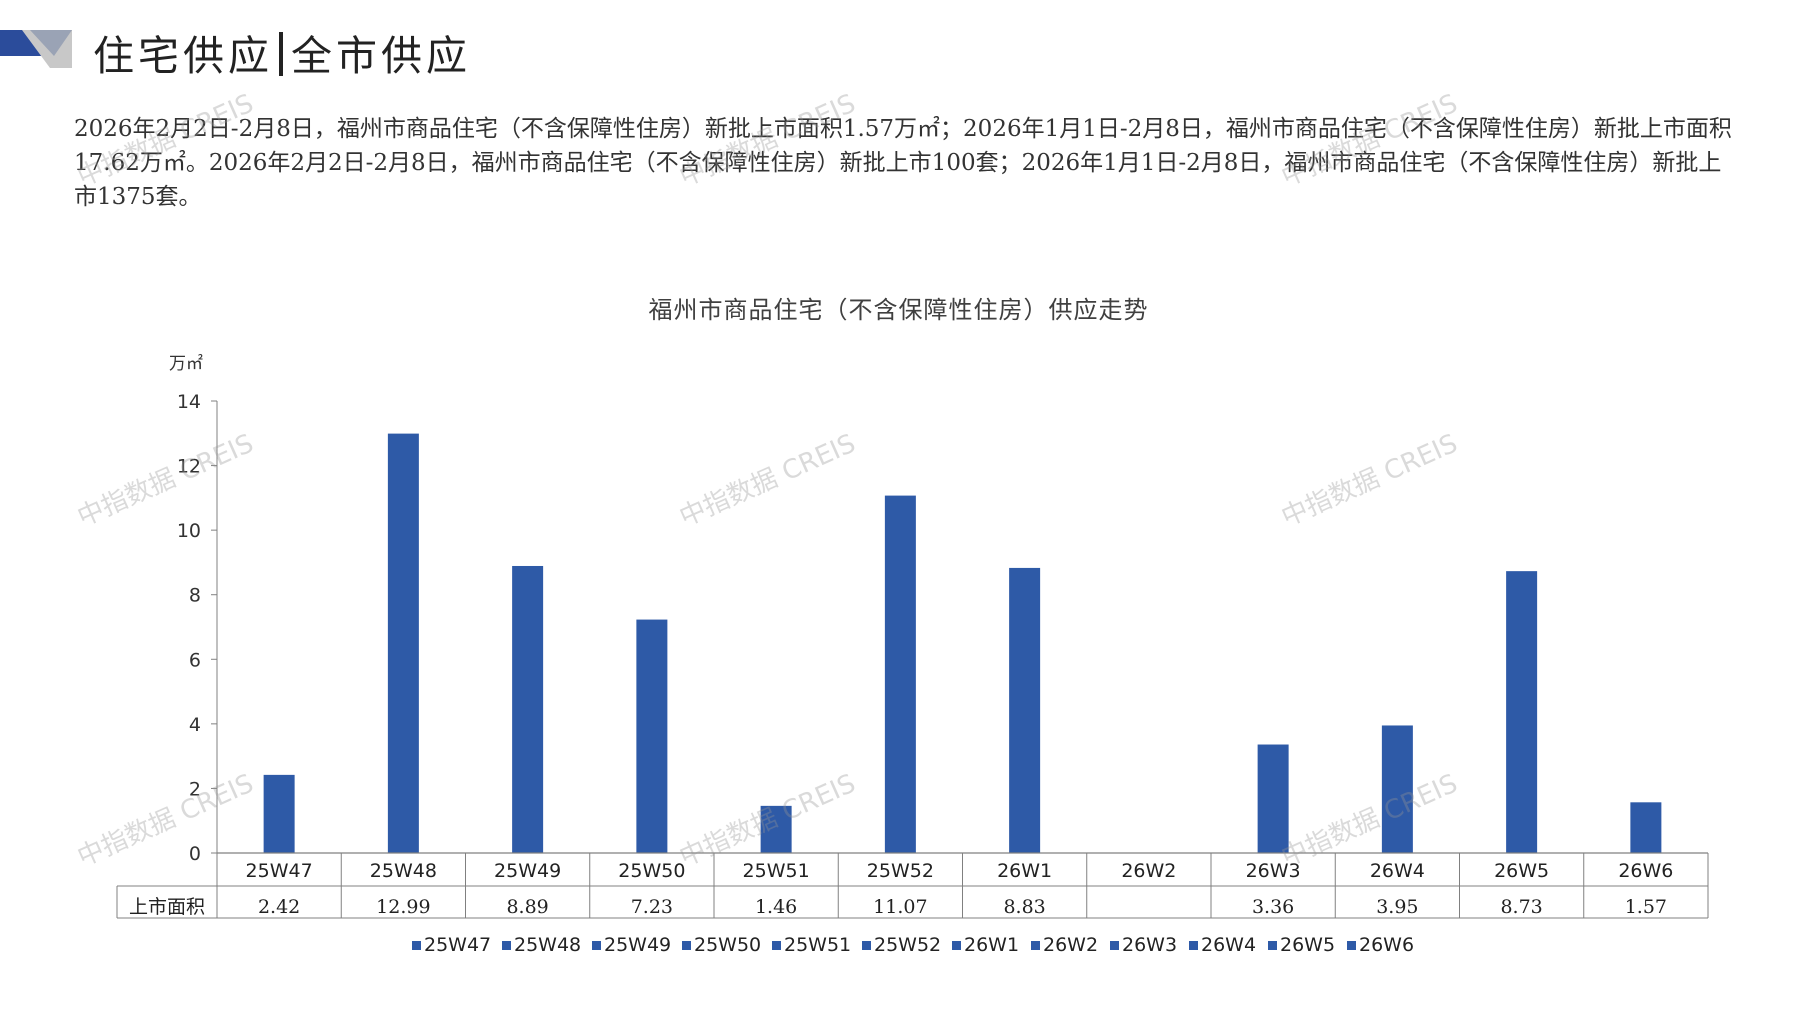 This screenshot has height=1010, width=1797. Describe the element at coordinates (1024, 871) in the screenshot. I see `x-tick-label-26W1: 26W1` at that location.